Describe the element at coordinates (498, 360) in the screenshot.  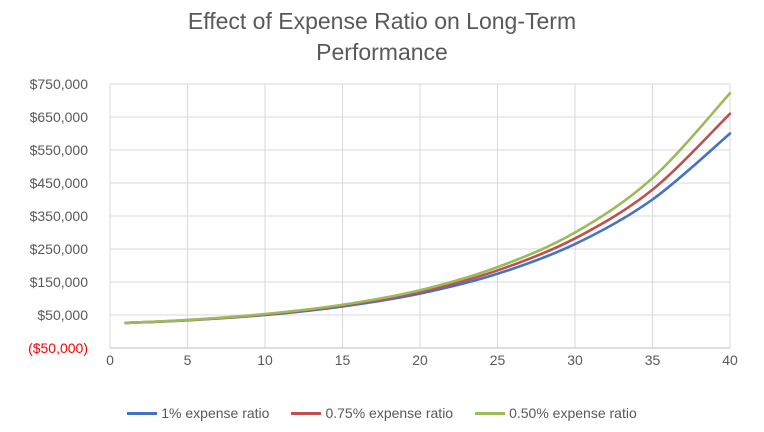
I see `x-tick-label: 25` at that location.